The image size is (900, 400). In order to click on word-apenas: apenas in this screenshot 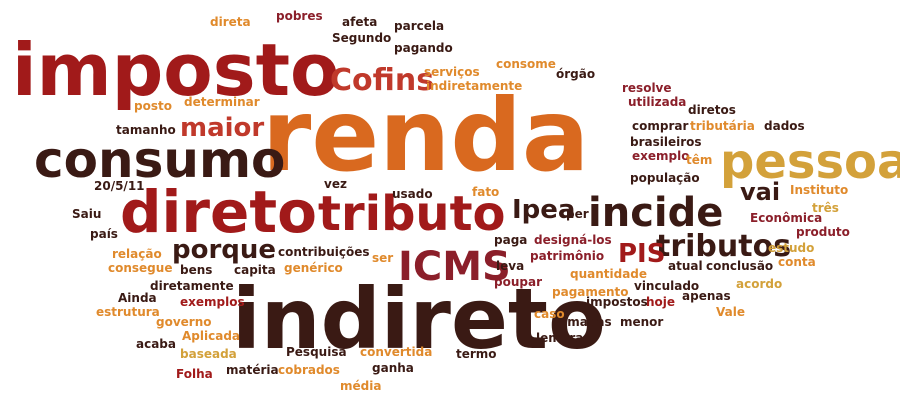, I will do `click(706, 296)`.